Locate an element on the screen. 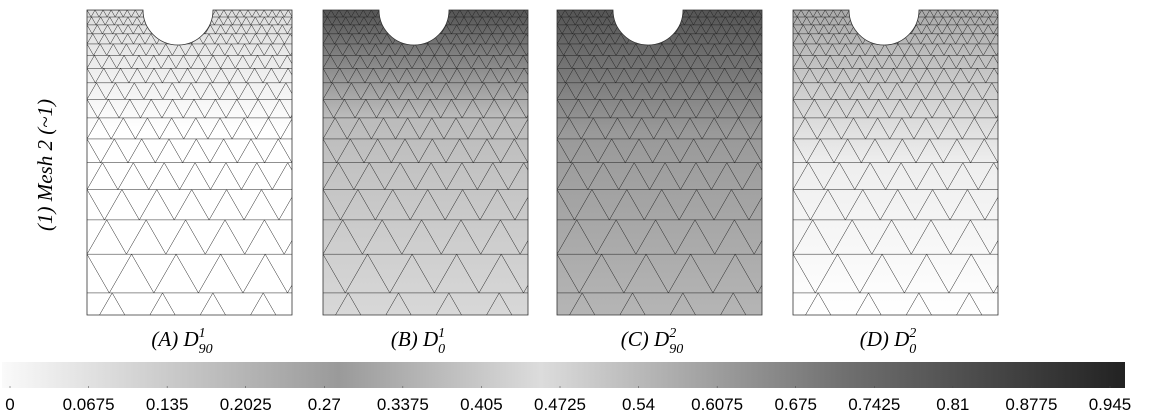 This screenshot has width=1153, height=419. colorbar-tick-label: 0.7425 is located at coordinates (874, 404).